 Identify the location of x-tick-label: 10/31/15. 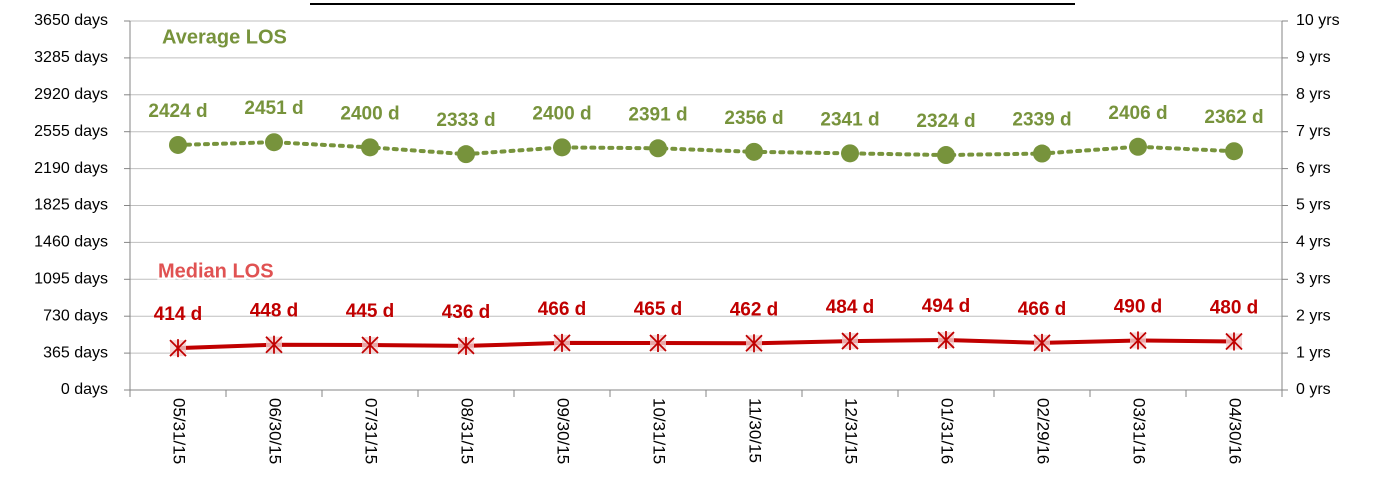
(659, 431).